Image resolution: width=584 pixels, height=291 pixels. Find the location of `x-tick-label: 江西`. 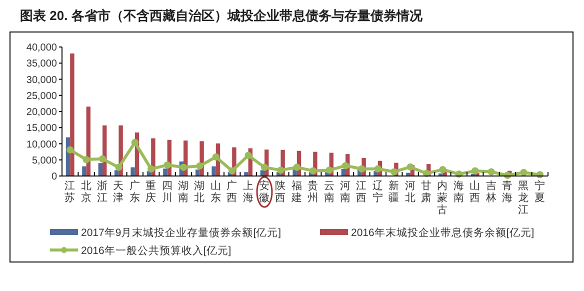

x-tick-label: 江西 is located at coordinates (362, 192).